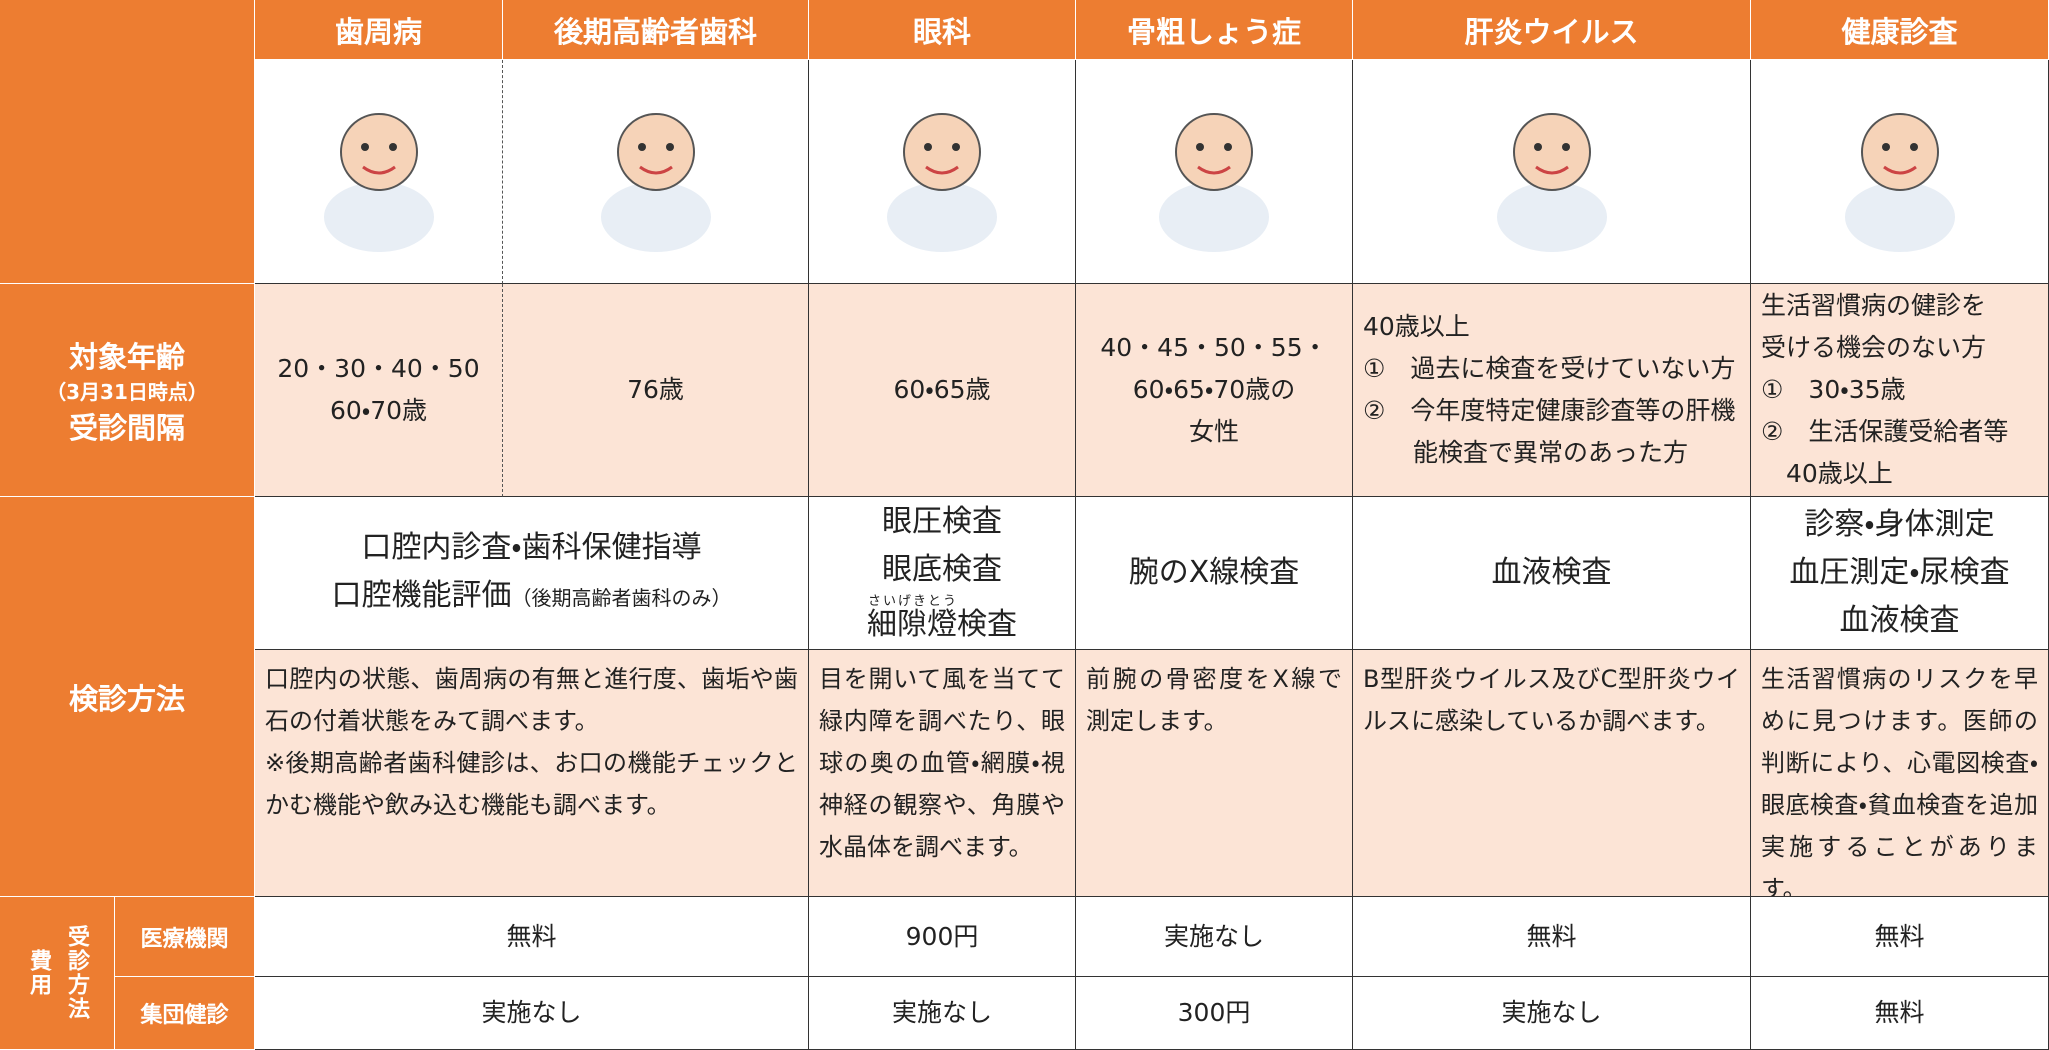 This screenshot has height=1050, width=2049. Describe the element at coordinates (1874, 305) in the screenshot. I see `cell-line: 生活習慣病の健診を` at that location.